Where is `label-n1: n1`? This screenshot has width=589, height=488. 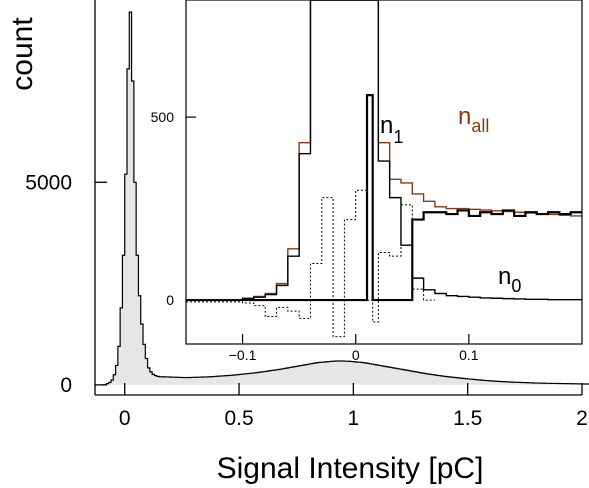 label-n1: n1 is located at coordinates (391, 129).